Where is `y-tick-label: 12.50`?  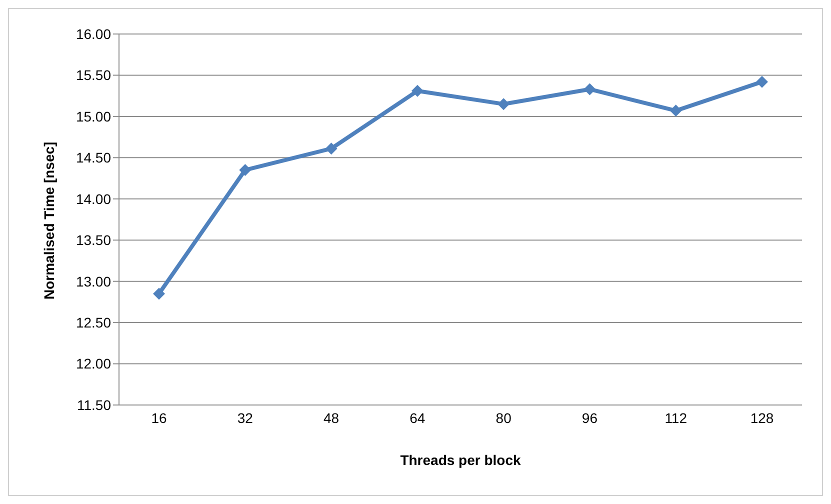 y-tick-label: 12.50 is located at coordinates (94, 322).